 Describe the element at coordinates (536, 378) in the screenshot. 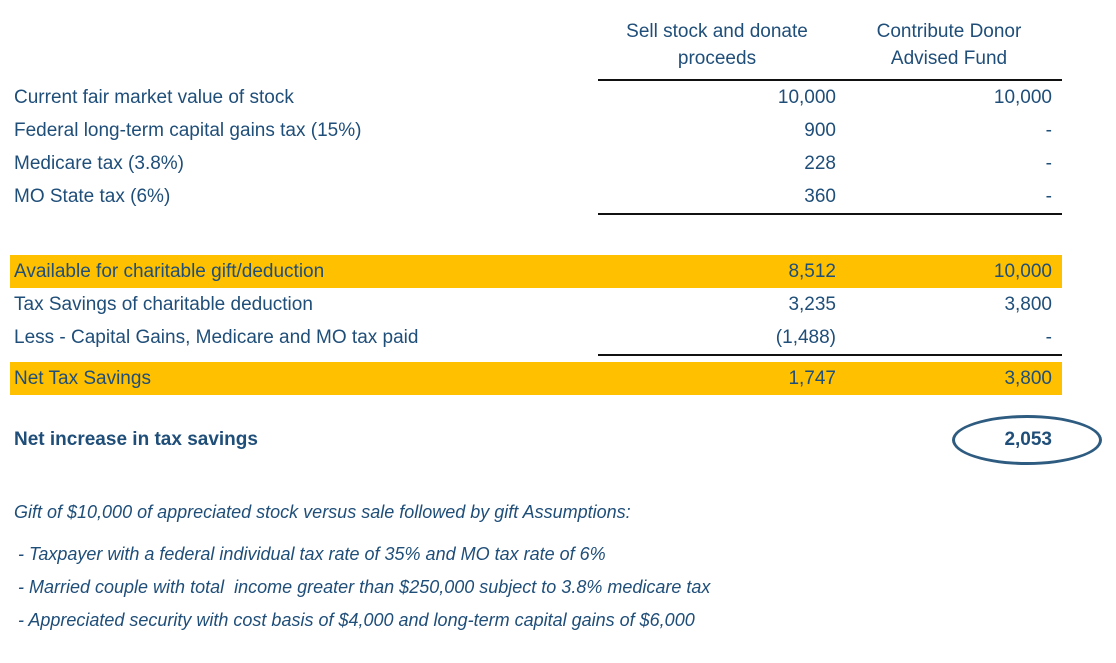

I see `row-net-tax-savings: Net Tax Savings 1,747 3,800` at that location.